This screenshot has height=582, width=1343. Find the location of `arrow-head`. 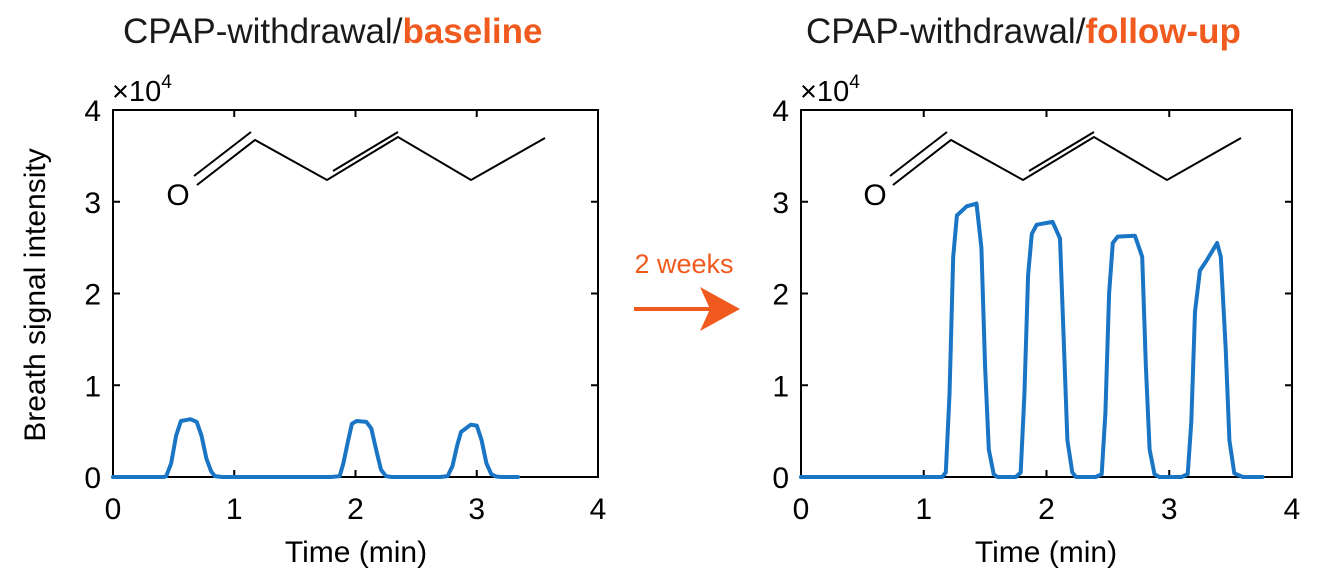

arrow-head is located at coordinates (720, 309).